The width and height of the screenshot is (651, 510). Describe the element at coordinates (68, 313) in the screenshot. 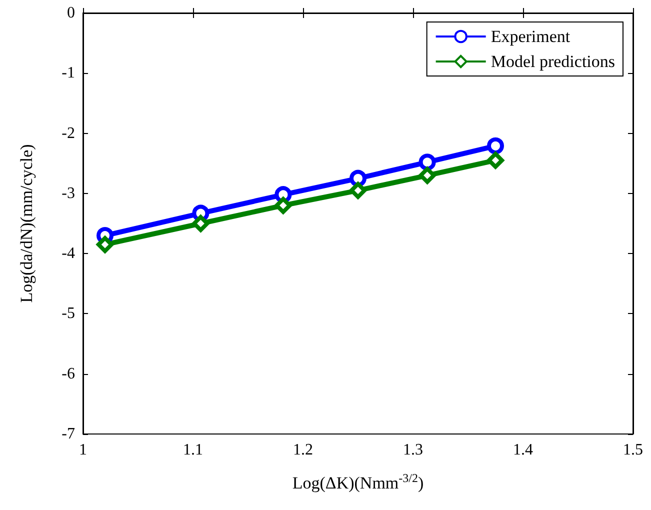

I see `y-tick-label: -5` at that location.